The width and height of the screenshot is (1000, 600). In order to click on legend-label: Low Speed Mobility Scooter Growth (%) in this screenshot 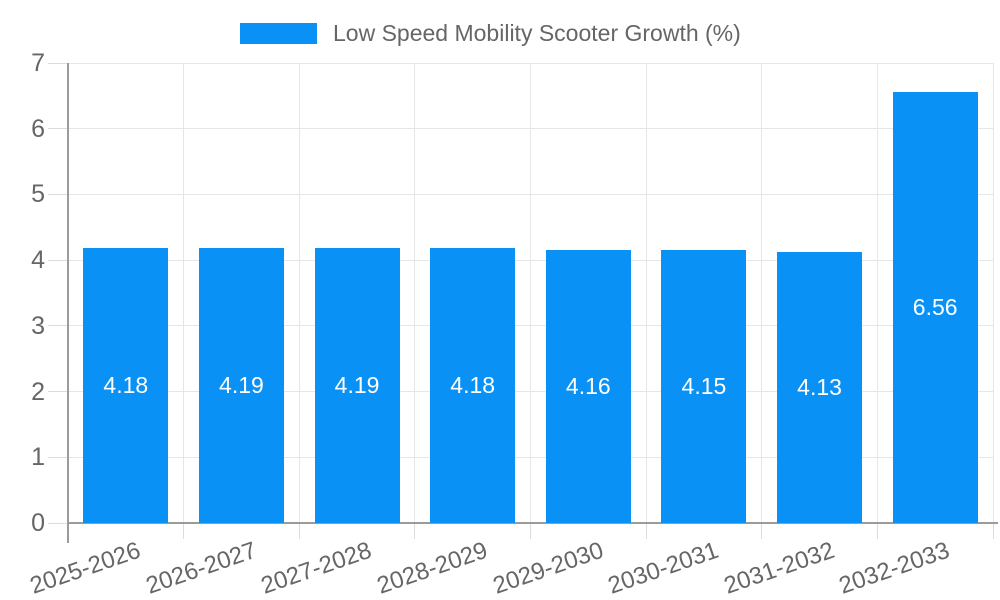, I will do `click(537, 33)`.